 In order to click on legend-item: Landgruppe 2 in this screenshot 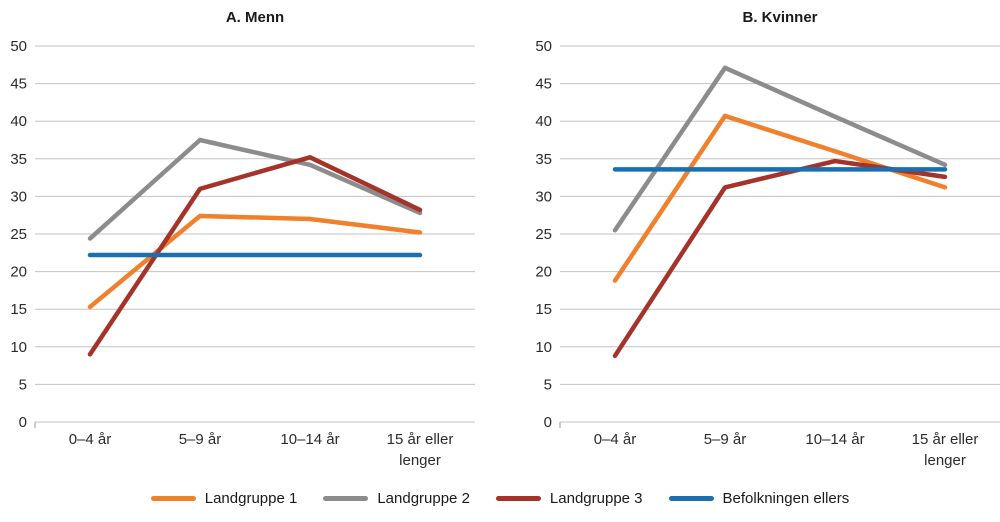, I will do `click(396, 498)`.